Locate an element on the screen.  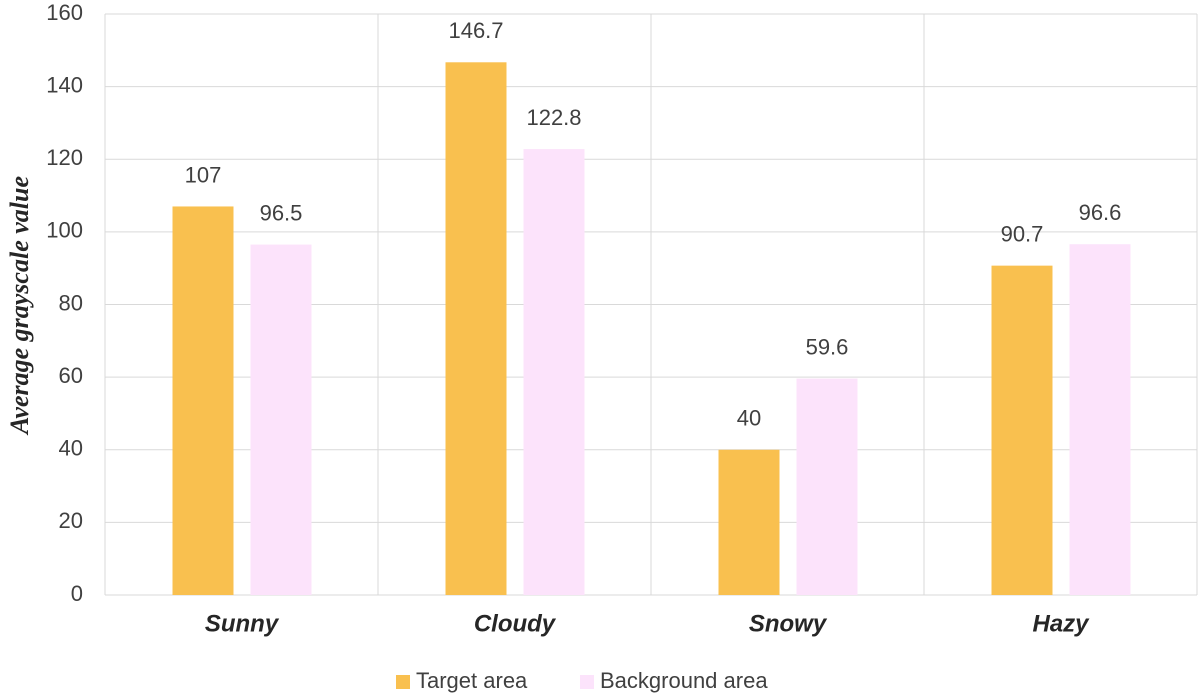
y-tick-label: 60 is located at coordinates (71, 375).